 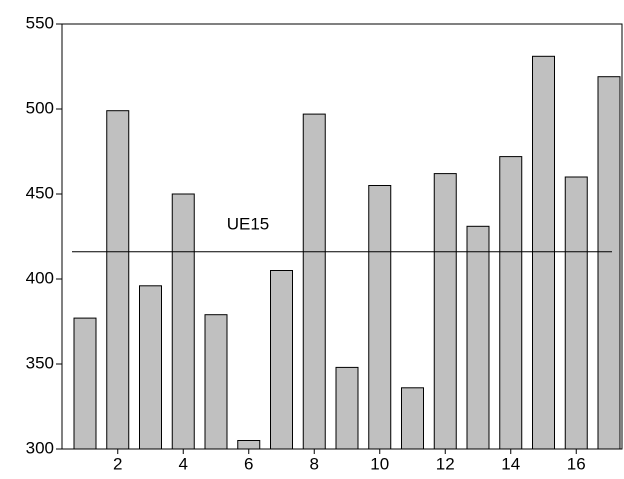 I want to click on x-tick-label: 14, so click(x=510, y=463).